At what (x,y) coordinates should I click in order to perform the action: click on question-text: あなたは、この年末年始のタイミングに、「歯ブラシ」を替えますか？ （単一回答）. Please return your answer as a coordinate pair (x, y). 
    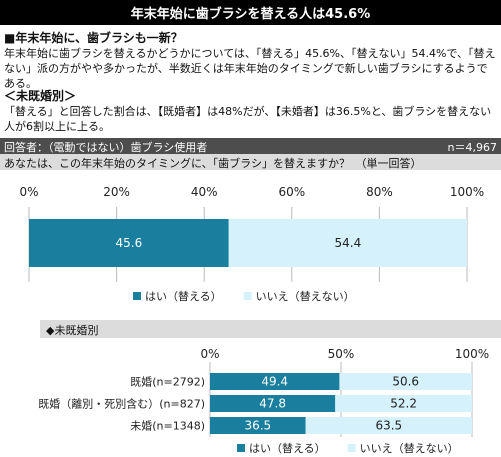
    Looking at the image, I should click on (213, 163).